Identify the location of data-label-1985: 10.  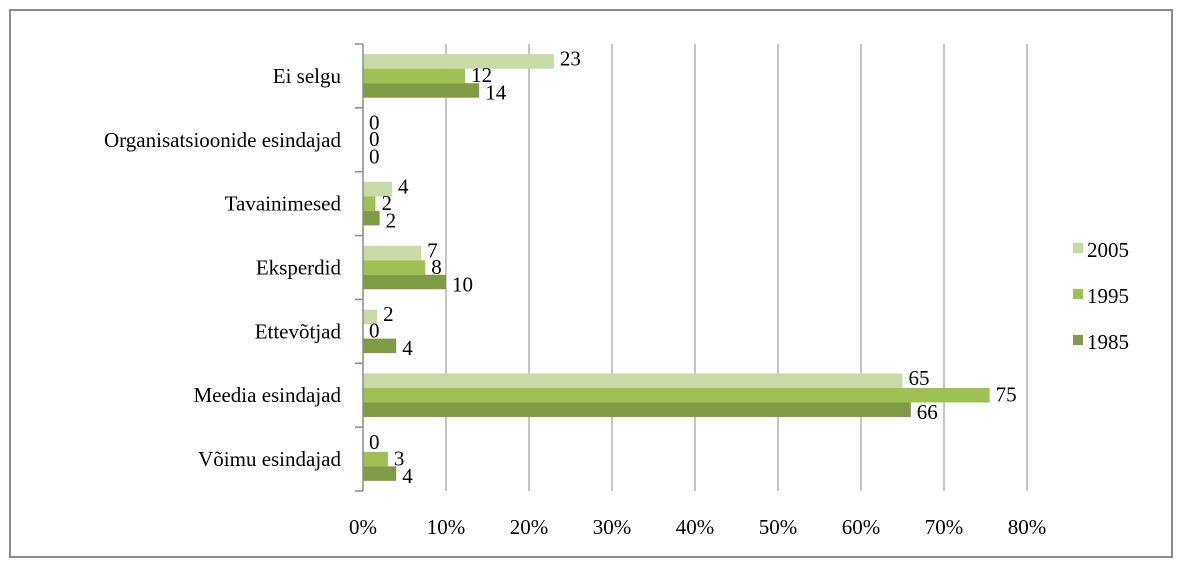
(462, 284).